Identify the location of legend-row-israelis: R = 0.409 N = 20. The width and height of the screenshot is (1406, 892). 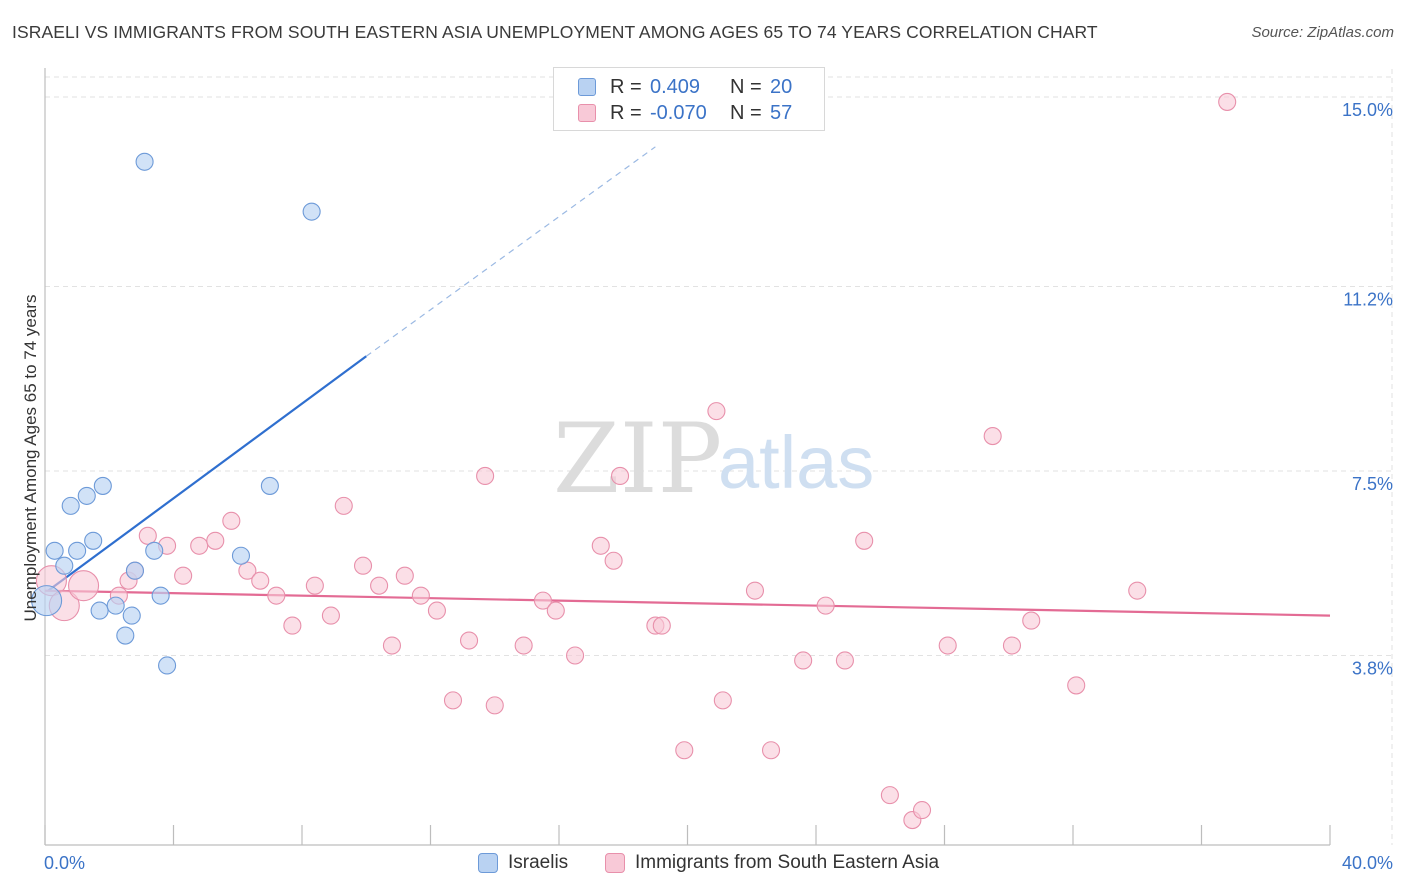
(685, 87).